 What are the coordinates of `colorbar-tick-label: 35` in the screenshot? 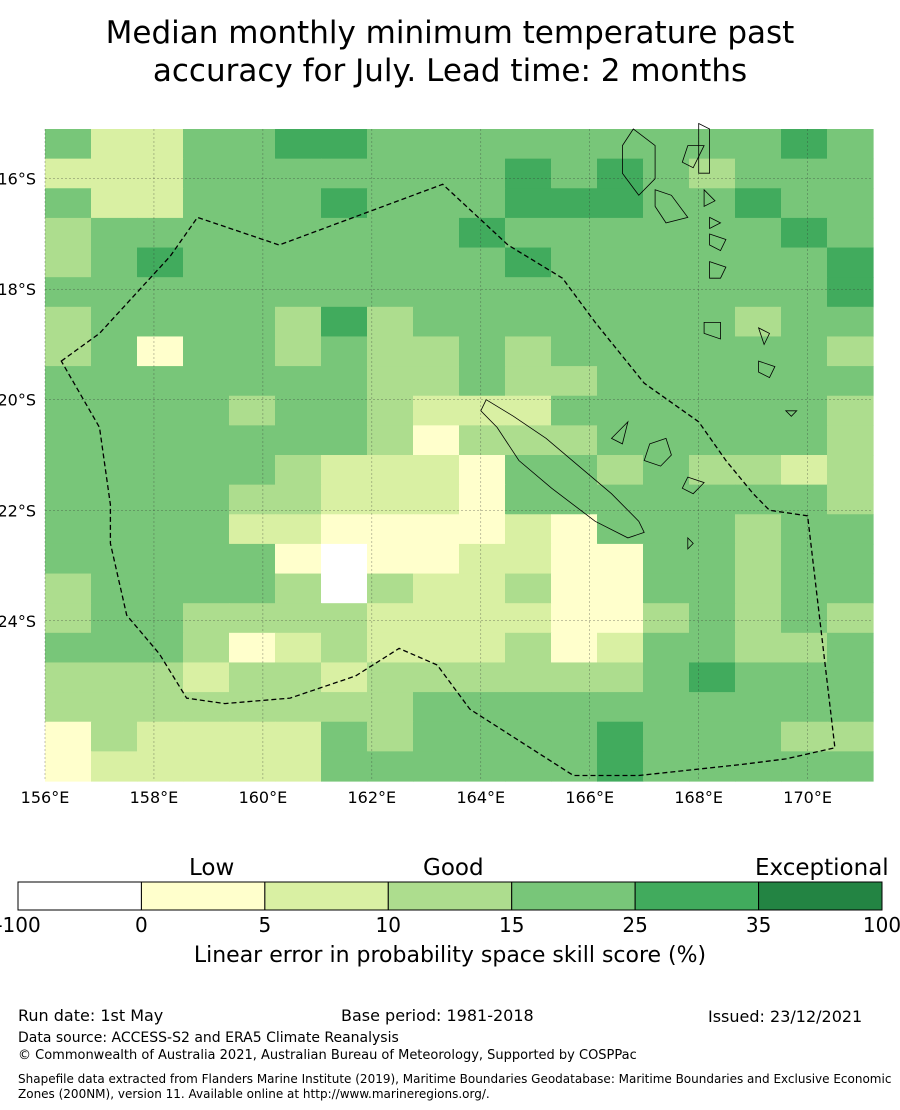 It's located at (758, 925).